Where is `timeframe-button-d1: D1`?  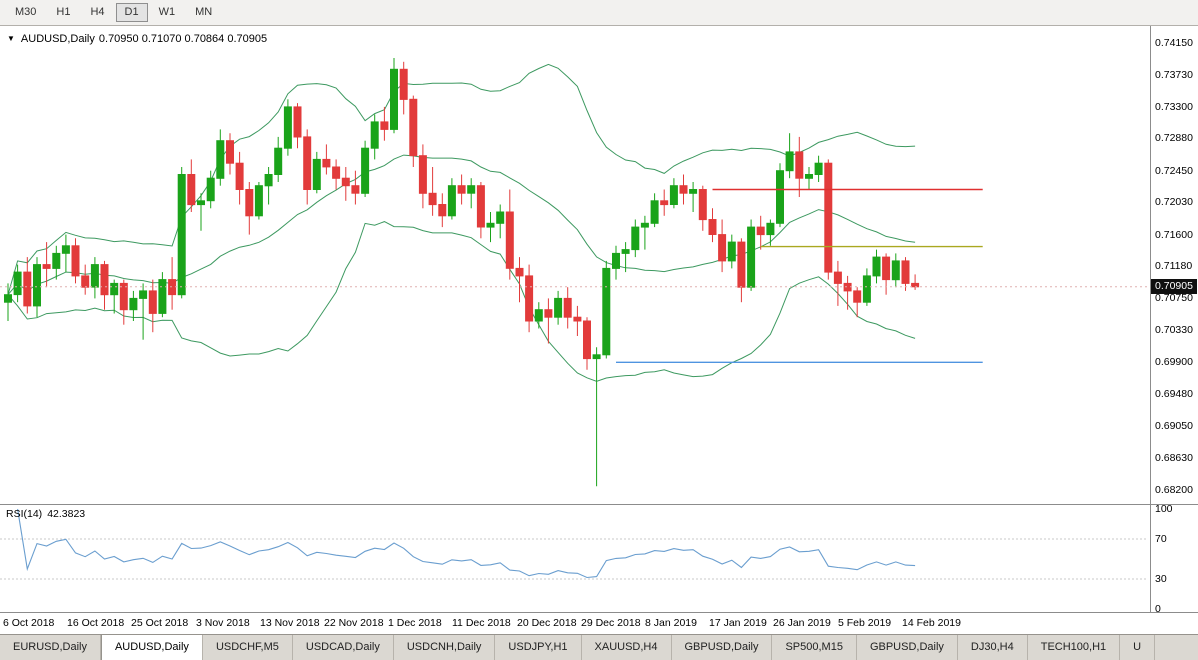 timeframe-button-d1: D1 is located at coordinates (131, 12).